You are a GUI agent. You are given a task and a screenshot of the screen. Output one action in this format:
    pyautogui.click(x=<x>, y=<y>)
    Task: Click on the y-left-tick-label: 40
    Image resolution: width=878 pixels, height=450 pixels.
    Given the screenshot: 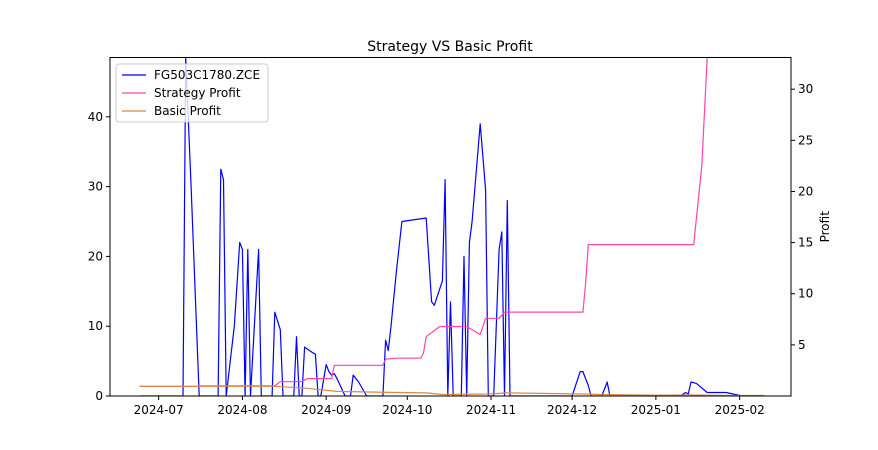 What is the action you would take?
    pyautogui.click(x=95, y=117)
    